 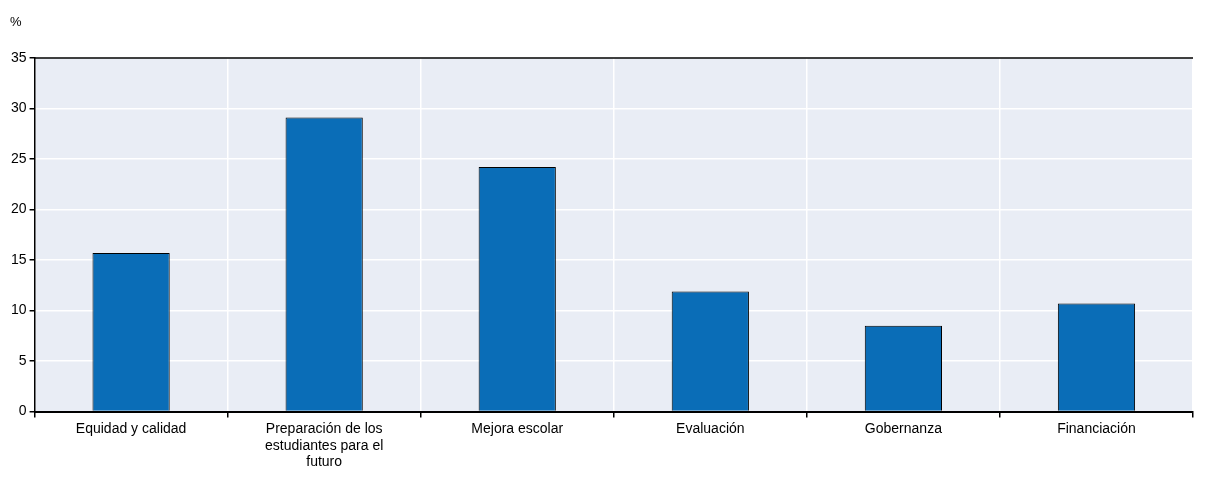 I want to click on x-tick-label: Preparación de los estudiantes para el futuro, so click(x=324, y=444).